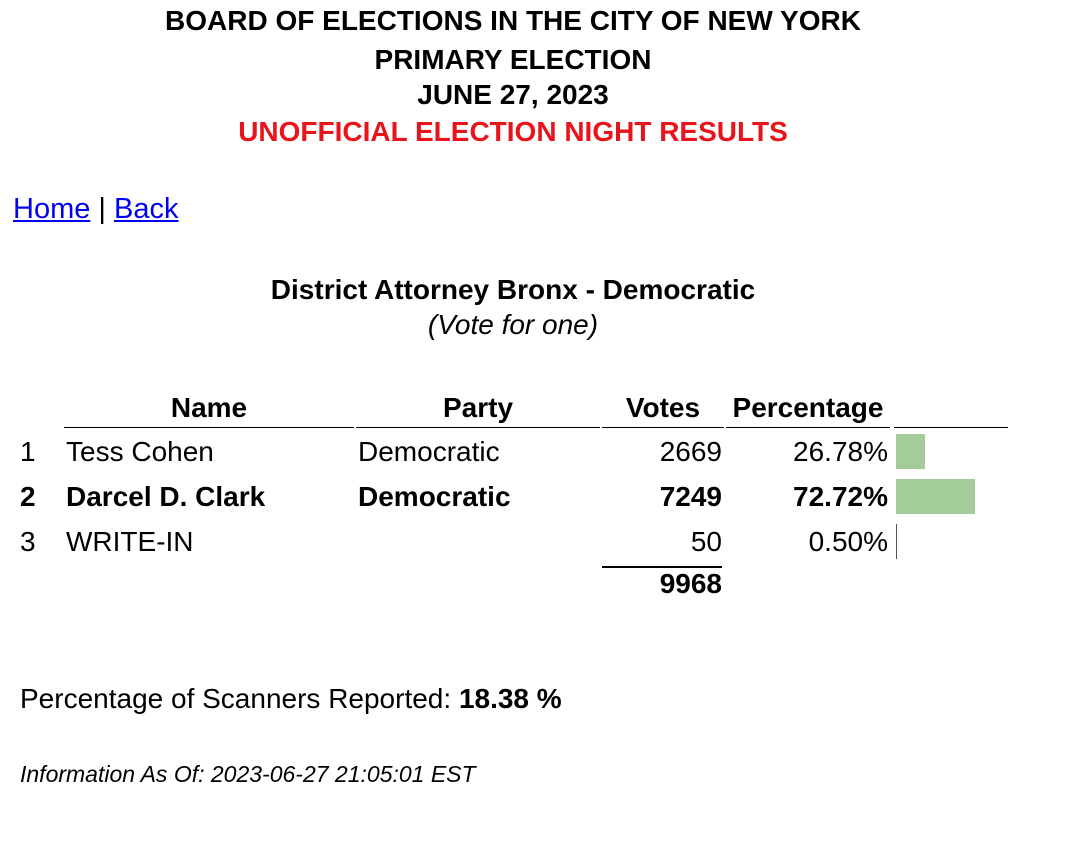  Describe the element at coordinates (513, 59) in the screenshot. I see `header-election-type: PRIMARY ELECTION` at that location.